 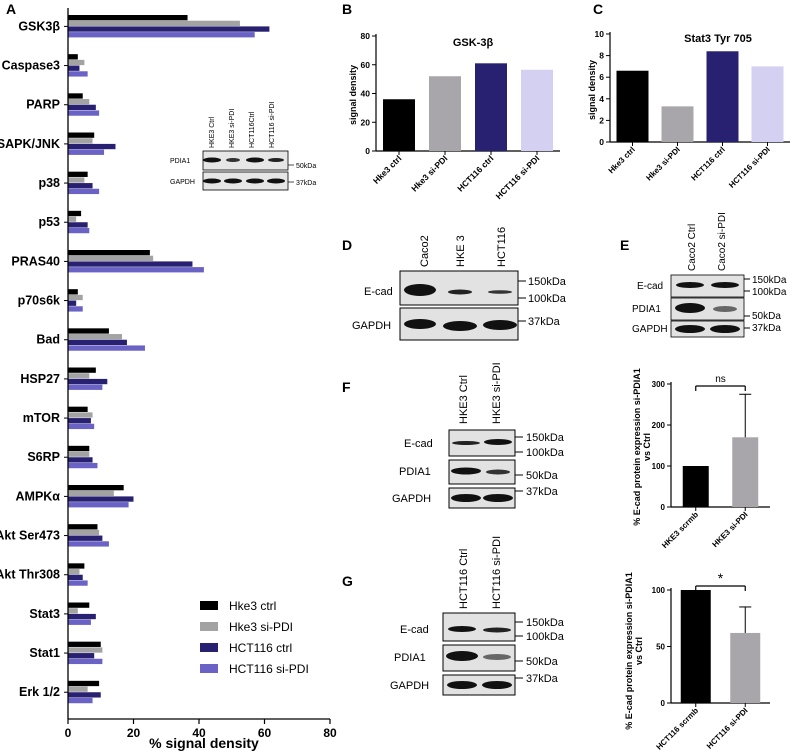 I want to click on chartB-y-tick-label-0: 0, so click(x=367, y=151).